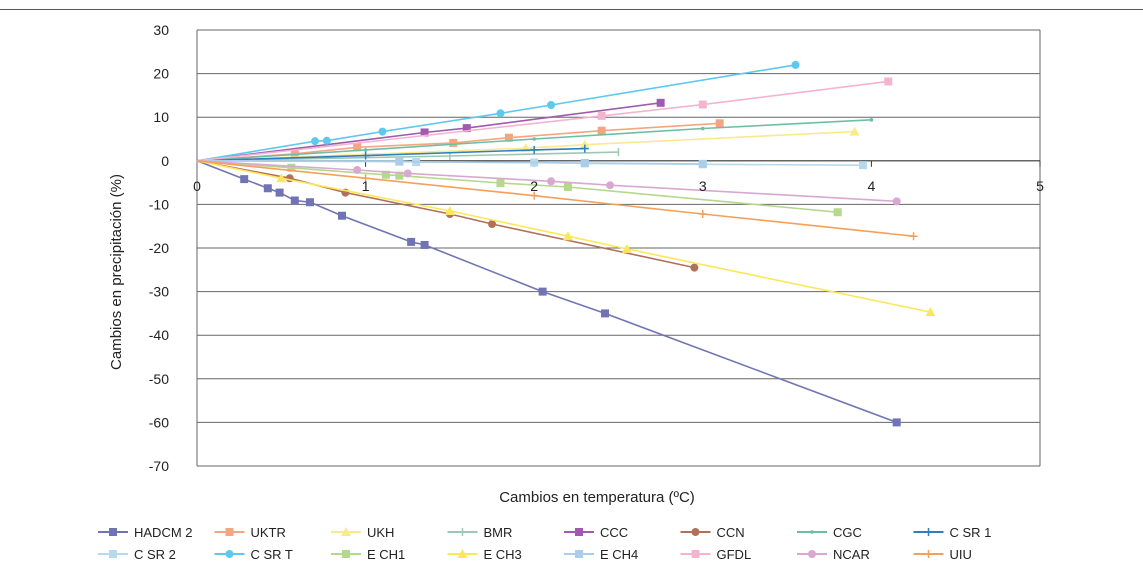 This screenshot has height=566, width=1143. I want to click on legend-label: UKH, so click(380, 532).